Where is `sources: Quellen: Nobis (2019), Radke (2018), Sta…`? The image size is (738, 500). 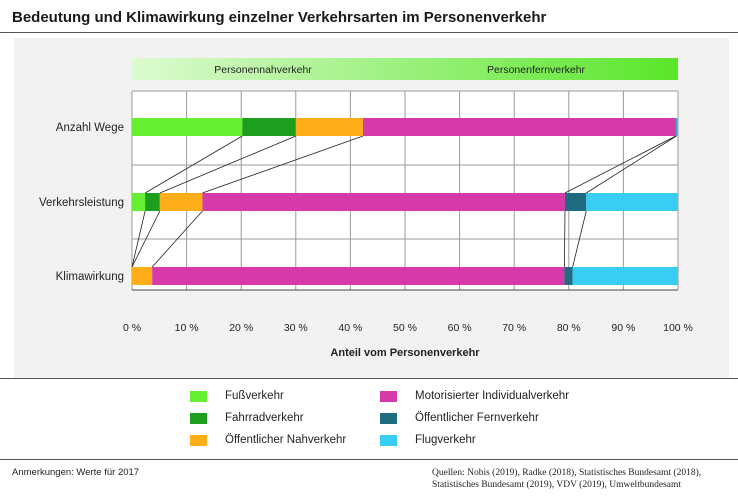 sources: Quellen: Nobis (2019), Radke (2018), Sta… is located at coordinates (567, 479).